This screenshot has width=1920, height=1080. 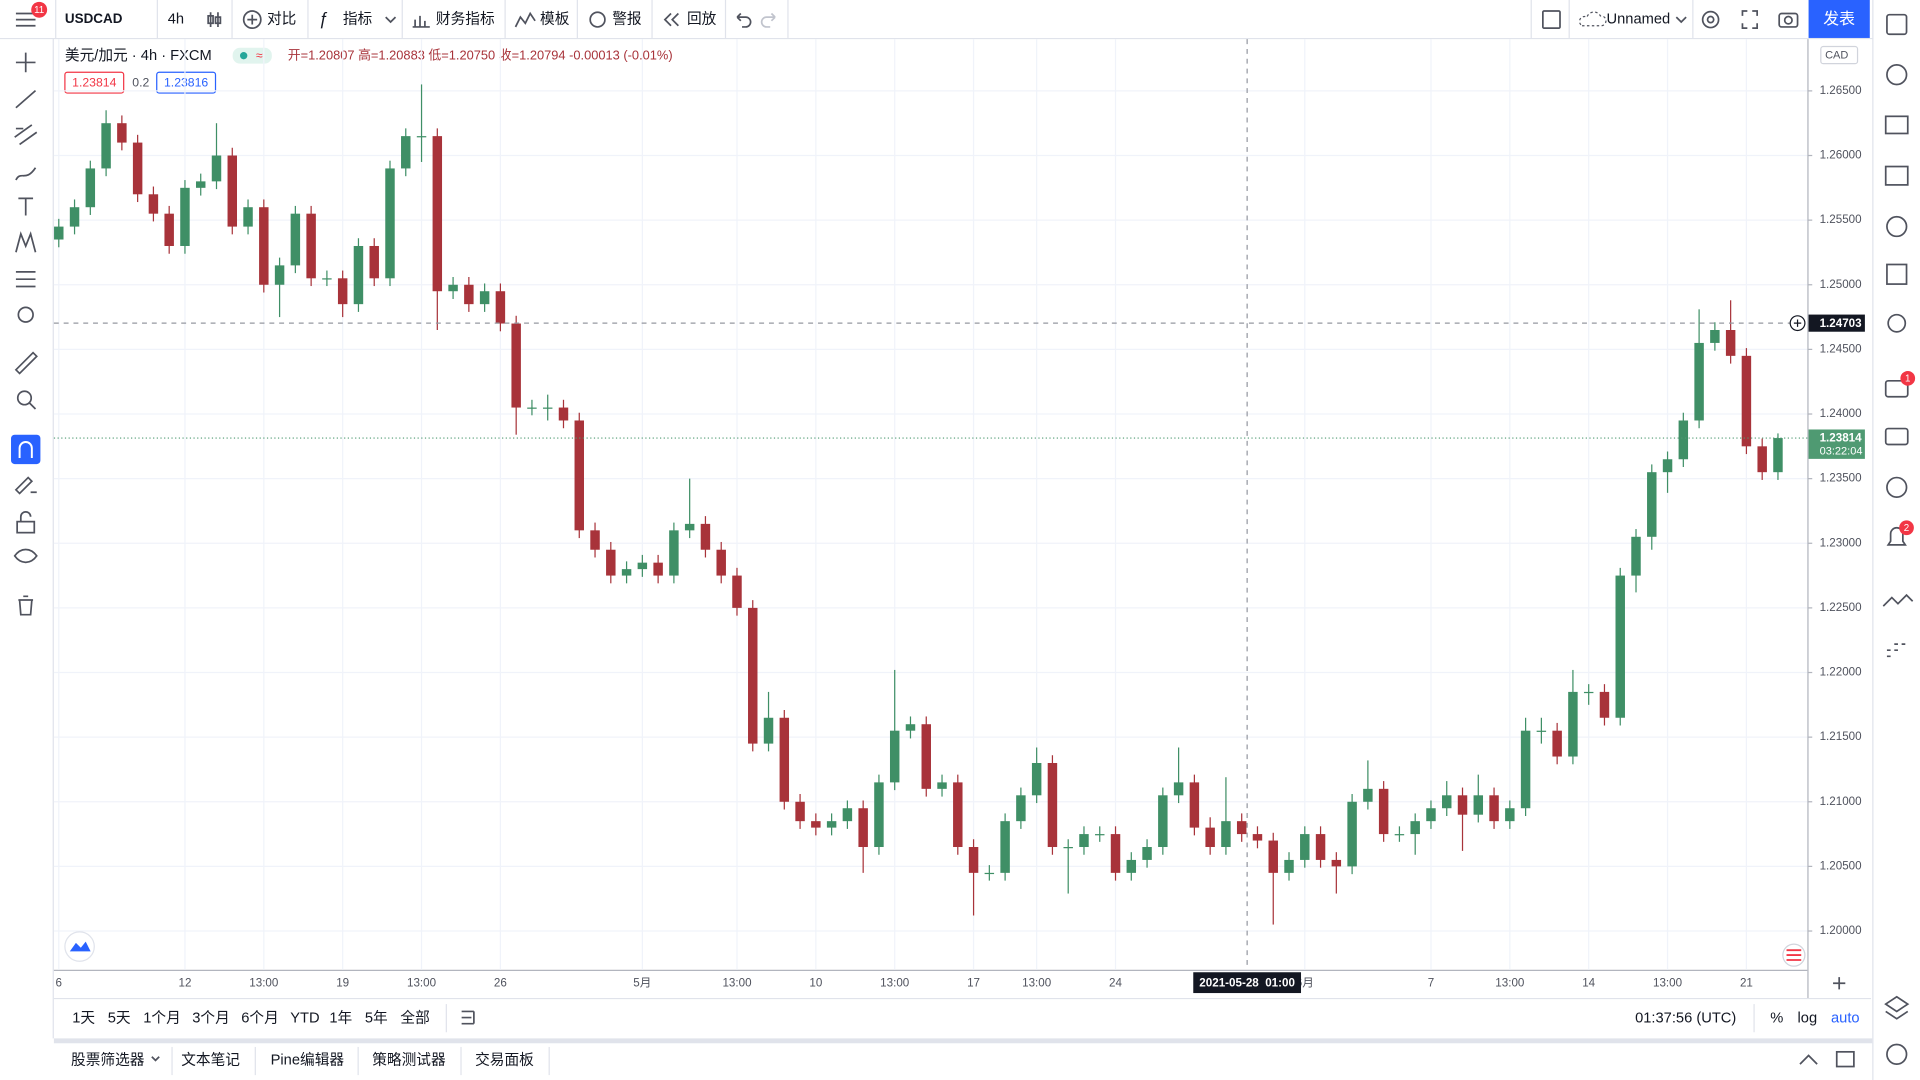 I want to click on toolbar-item: 对比, so click(x=281, y=18).